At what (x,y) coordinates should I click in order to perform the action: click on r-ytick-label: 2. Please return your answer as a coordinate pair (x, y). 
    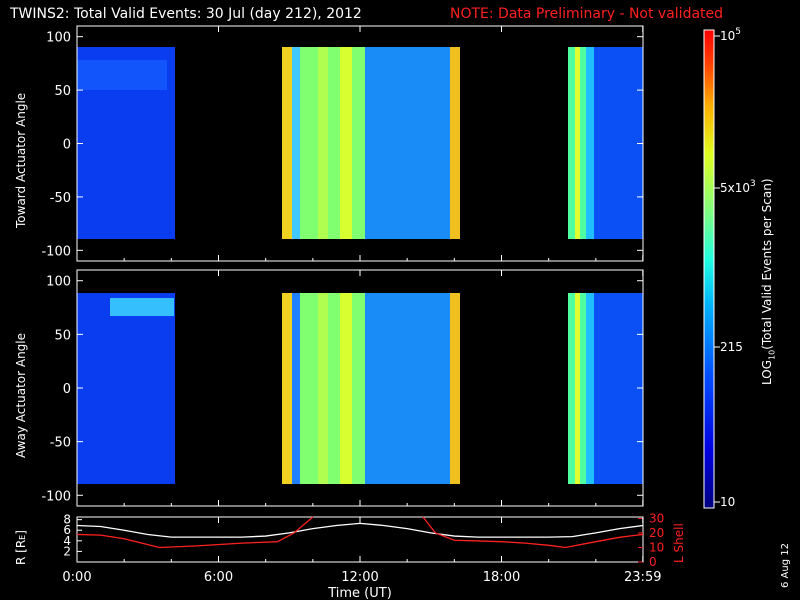
    Looking at the image, I should click on (67, 551).